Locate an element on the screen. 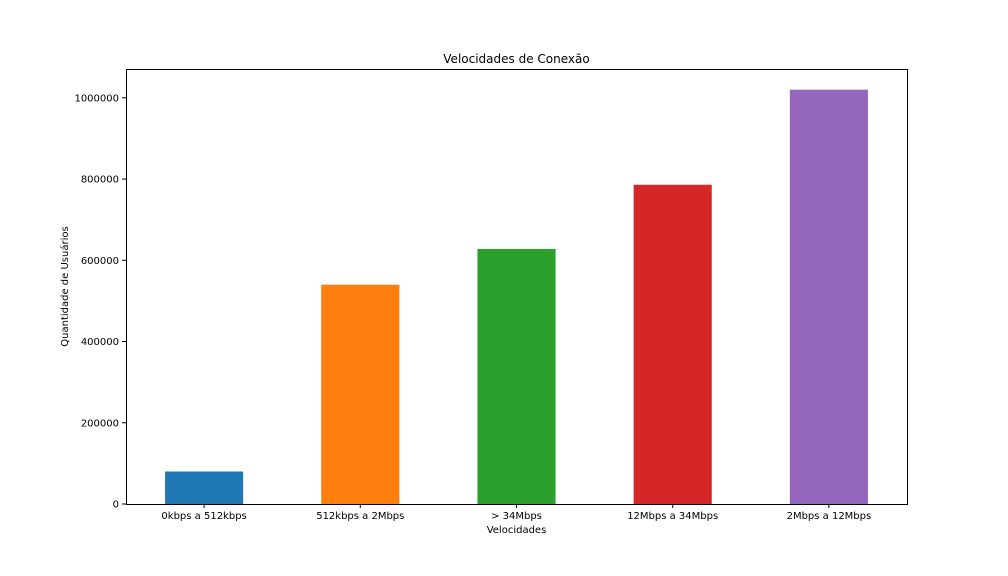 This screenshot has height=576, width=1008. y-tick-label: 0 is located at coordinates (116, 505).